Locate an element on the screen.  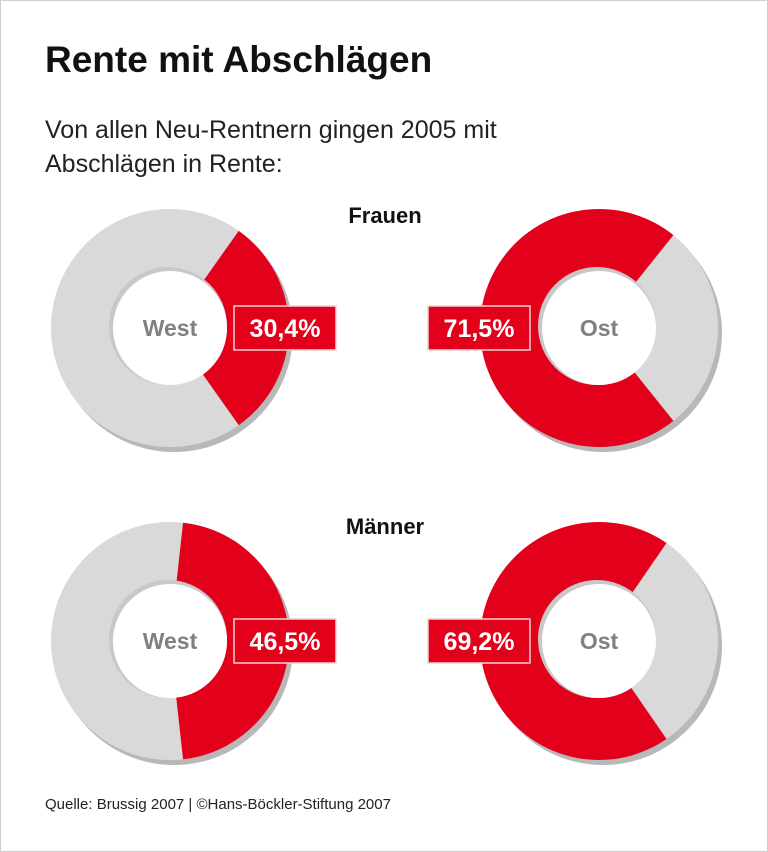
value-label: 30,4% is located at coordinates (285, 329).